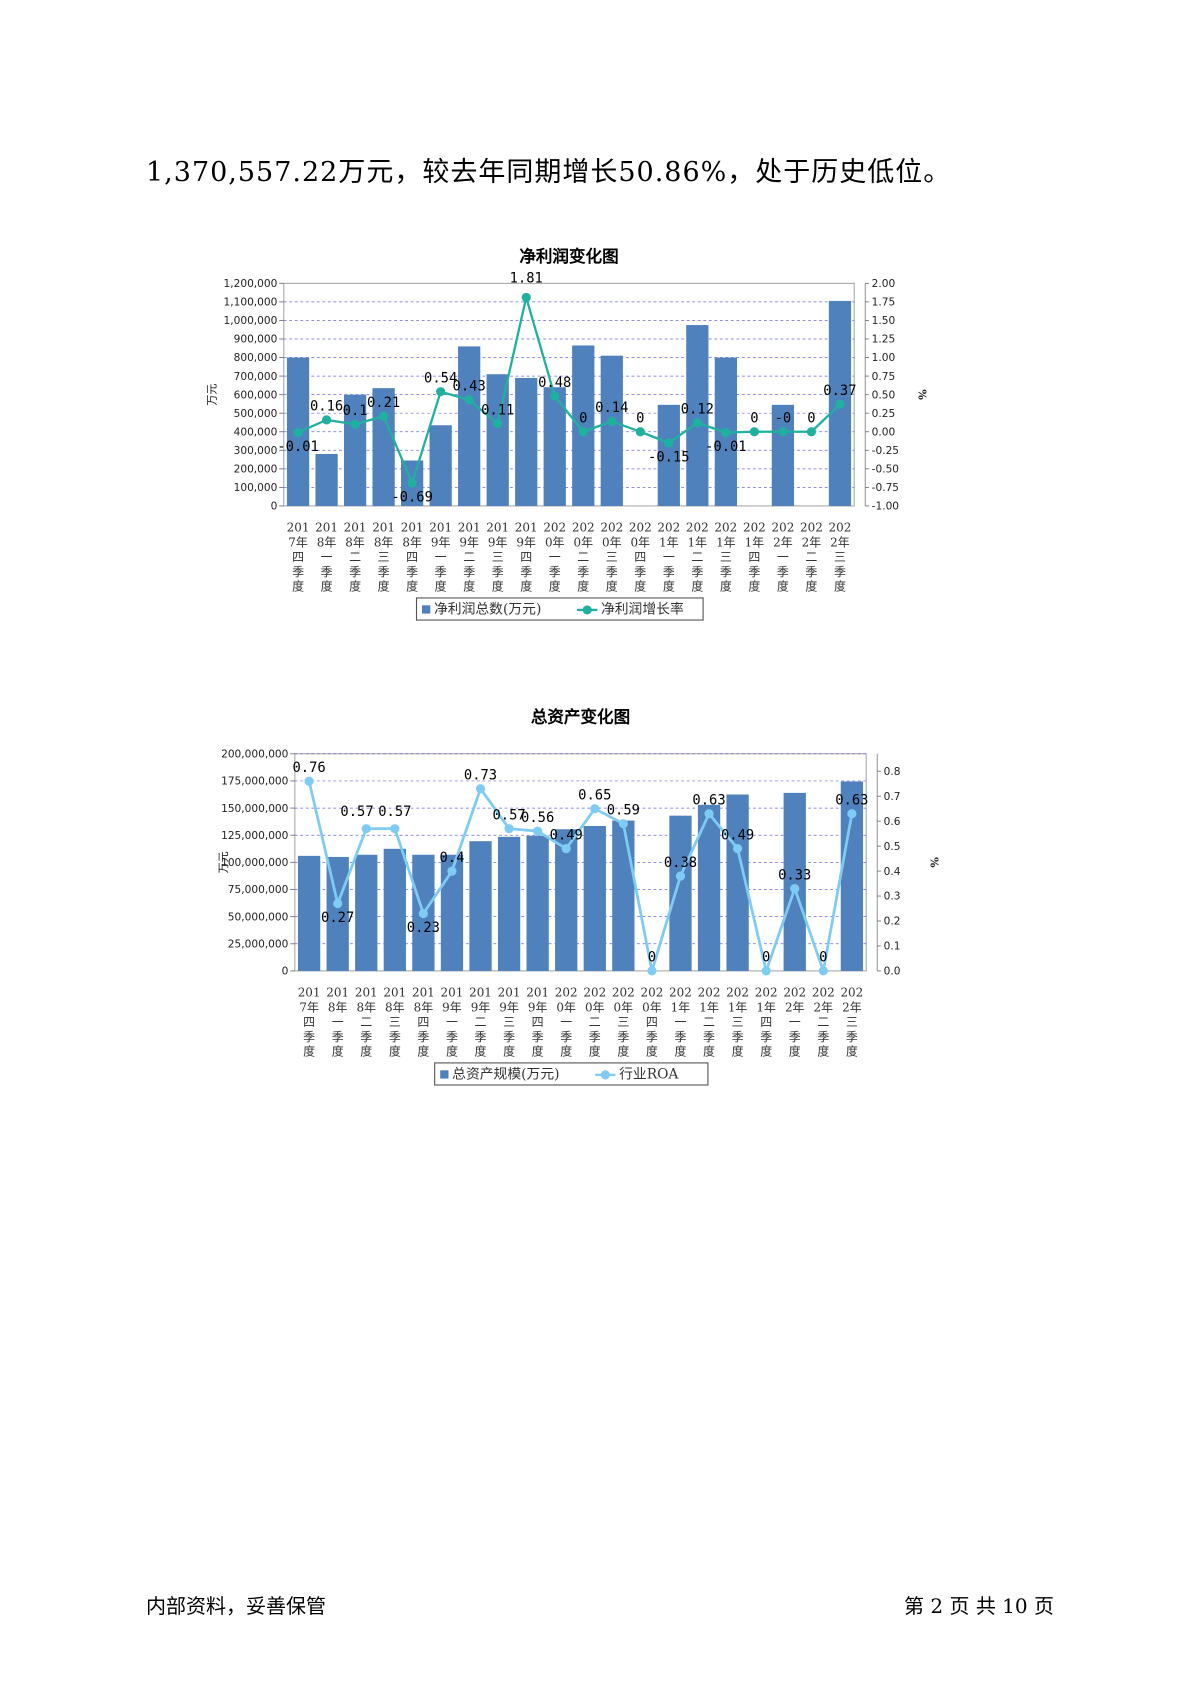 Image resolution: width=1191 pixels, height=1684 pixels. What do you see at coordinates (726, 447) in the screenshot?
I see `data-label-15: -0.01` at bounding box center [726, 447].